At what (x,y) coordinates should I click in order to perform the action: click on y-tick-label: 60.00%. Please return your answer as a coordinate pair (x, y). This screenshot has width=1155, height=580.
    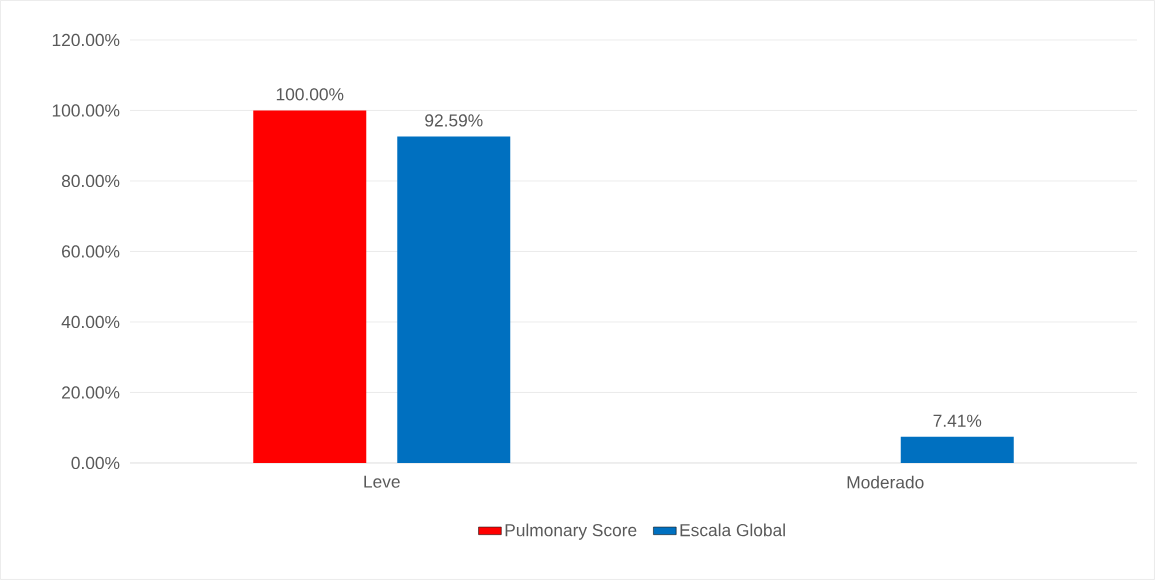
    Looking at the image, I should click on (91, 251).